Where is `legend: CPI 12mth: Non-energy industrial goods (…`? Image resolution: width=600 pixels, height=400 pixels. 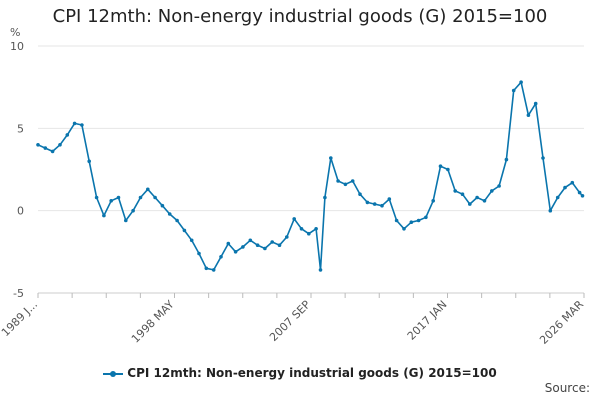 legend: CPI 12mth: Non-energy industrial goods (… is located at coordinates (300, 373).